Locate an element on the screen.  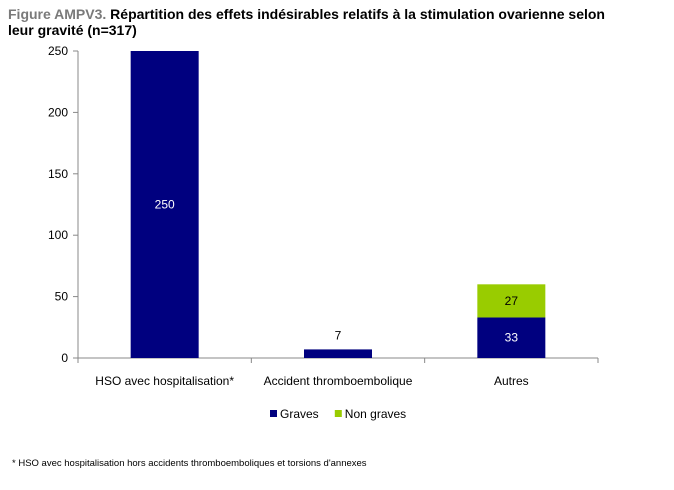
y-tick-label: 200 is located at coordinates (58, 112).